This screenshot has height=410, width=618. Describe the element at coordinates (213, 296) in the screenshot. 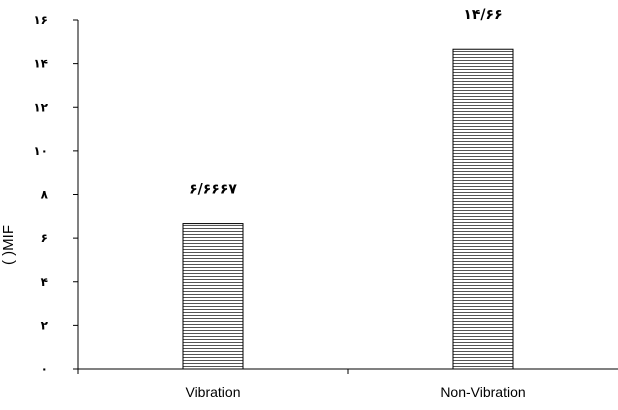

I see `bar-vibration` at that location.